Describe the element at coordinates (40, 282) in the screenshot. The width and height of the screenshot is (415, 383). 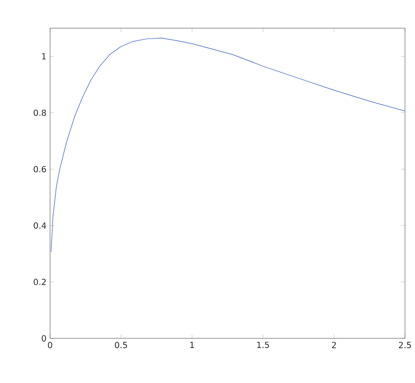
I see `y-tick-label: 0.2` at that location.